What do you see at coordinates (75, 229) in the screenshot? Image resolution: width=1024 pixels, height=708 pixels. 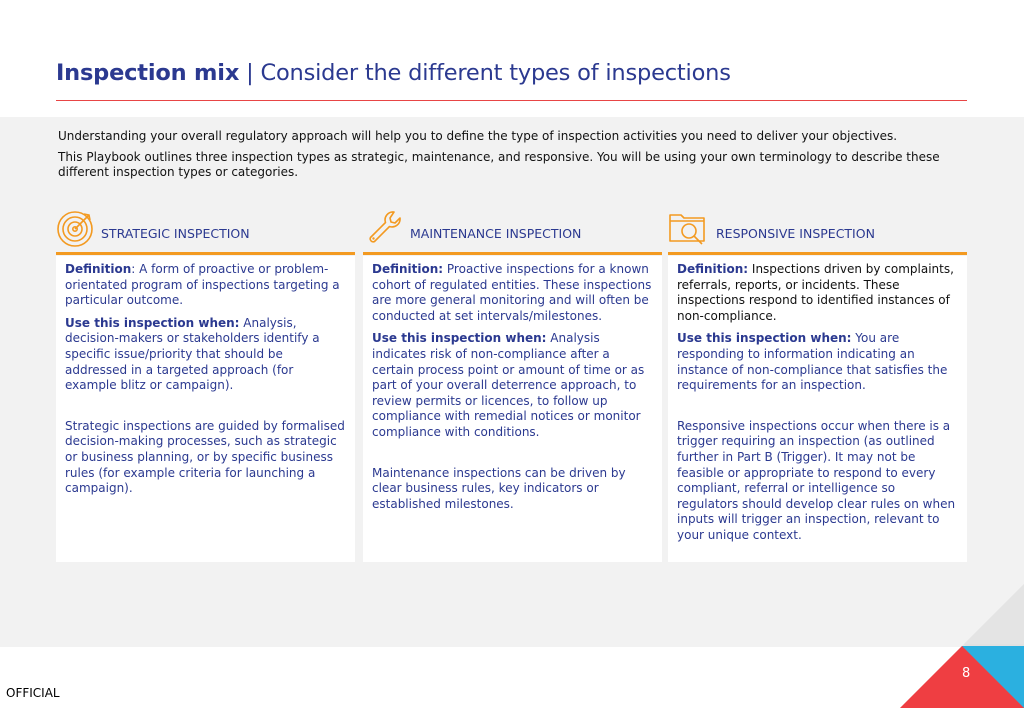 I see `target-icon` at bounding box center [75, 229].